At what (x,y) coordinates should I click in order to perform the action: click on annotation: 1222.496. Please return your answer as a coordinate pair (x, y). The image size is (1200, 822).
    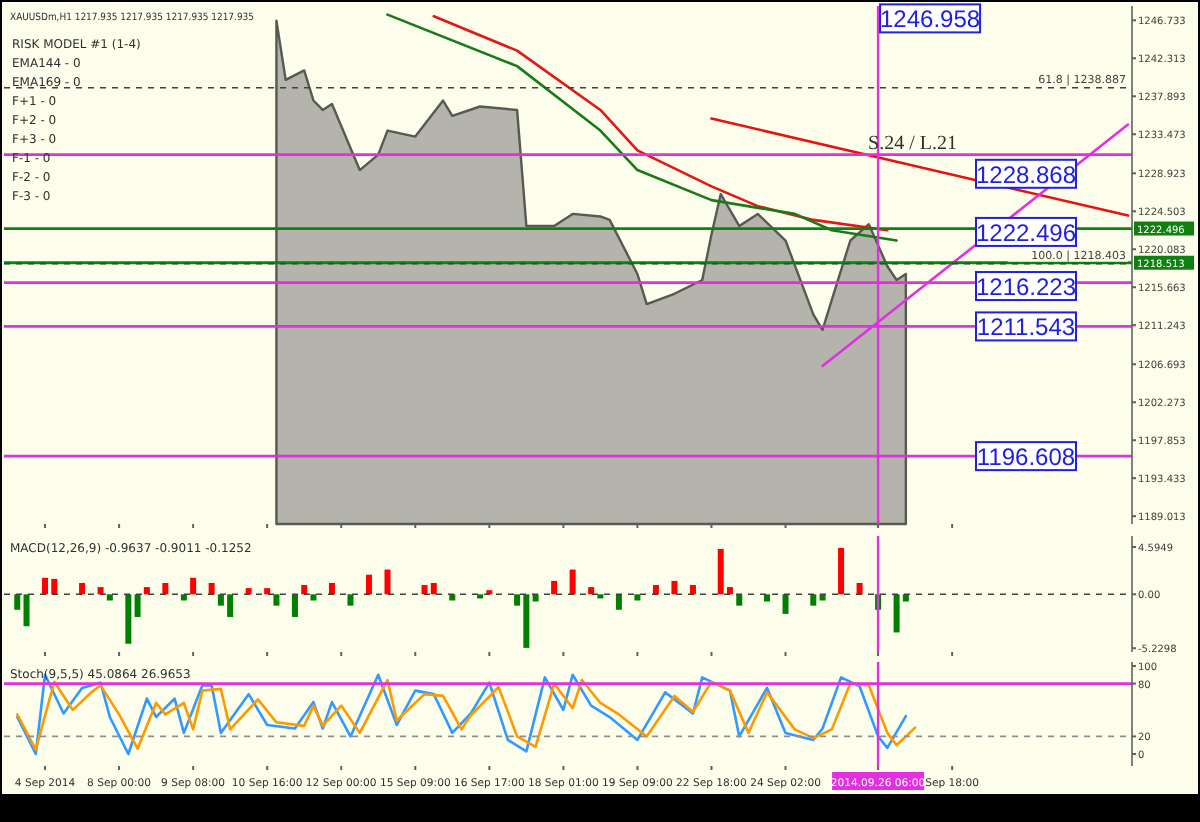
    Looking at the image, I should click on (1026, 232).